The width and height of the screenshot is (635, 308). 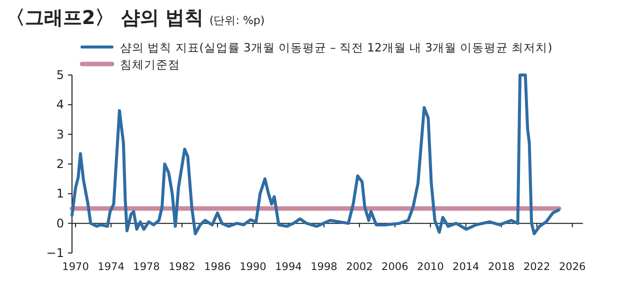 I want to click on x-tick-label: 1982, so click(x=182, y=267).